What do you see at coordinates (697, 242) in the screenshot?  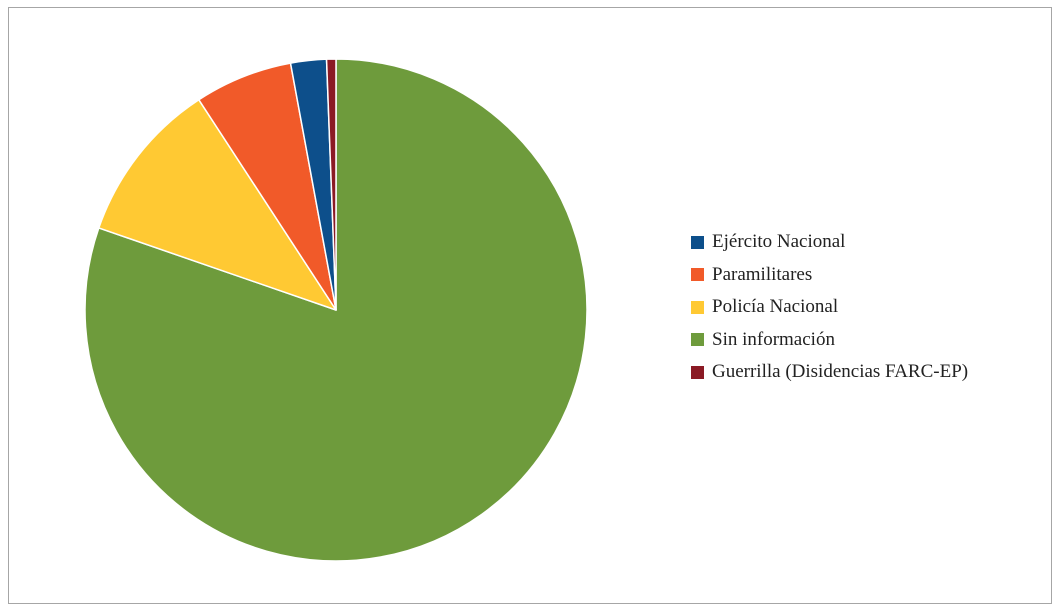 I see `legend-swatch-ejercito-nacional` at bounding box center [697, 242].